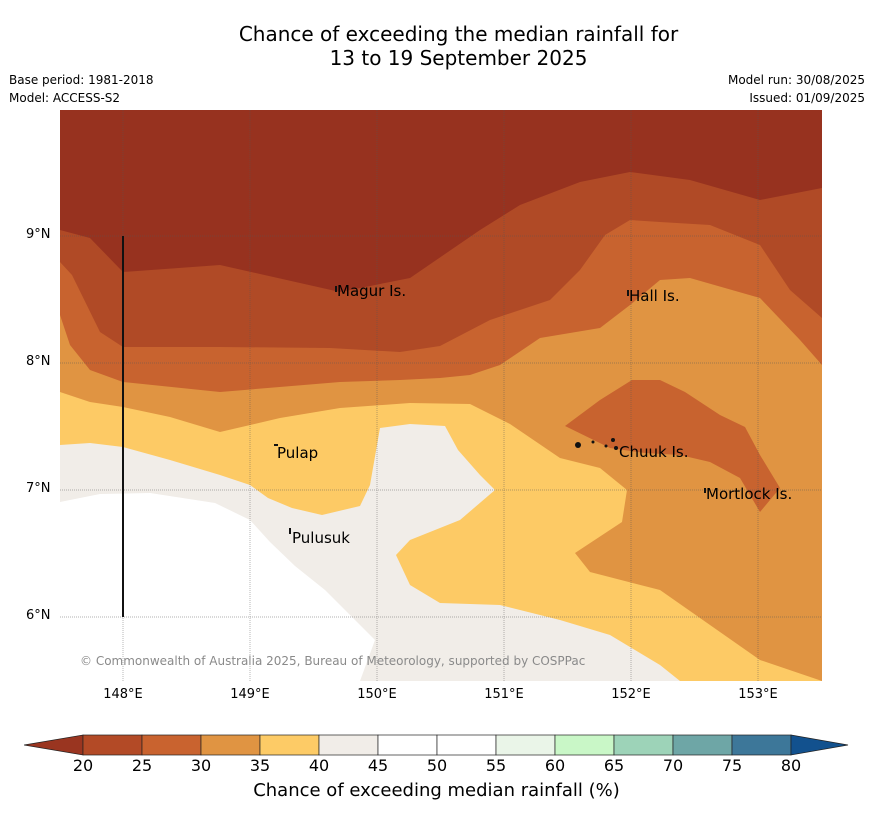 This screenshot has height=816, width=873. I want to click on colorbar-tick-65: 65, so click(614, 765).